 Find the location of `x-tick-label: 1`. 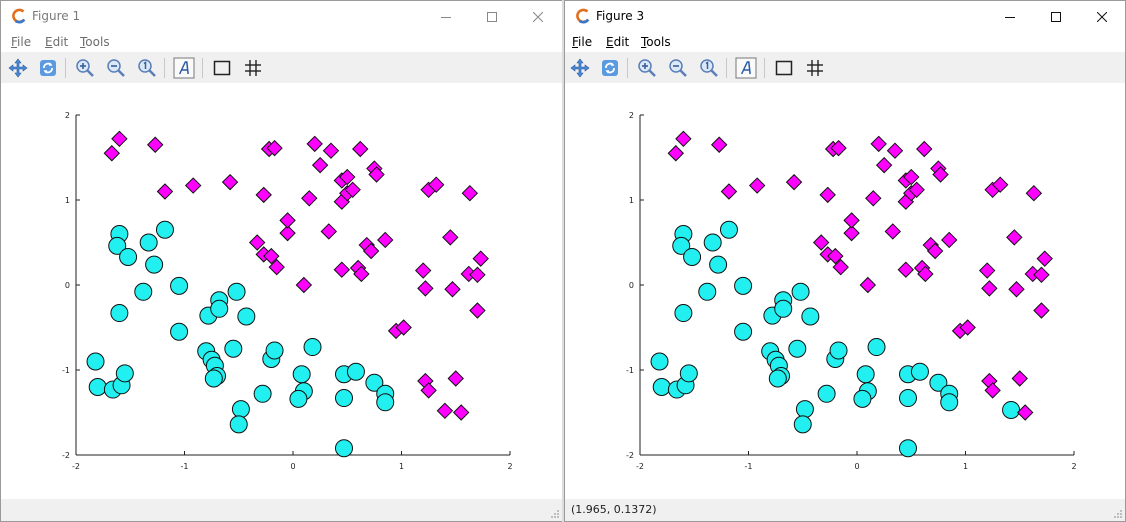

x-tick-label: 1 is located at coordinates (401, 466).